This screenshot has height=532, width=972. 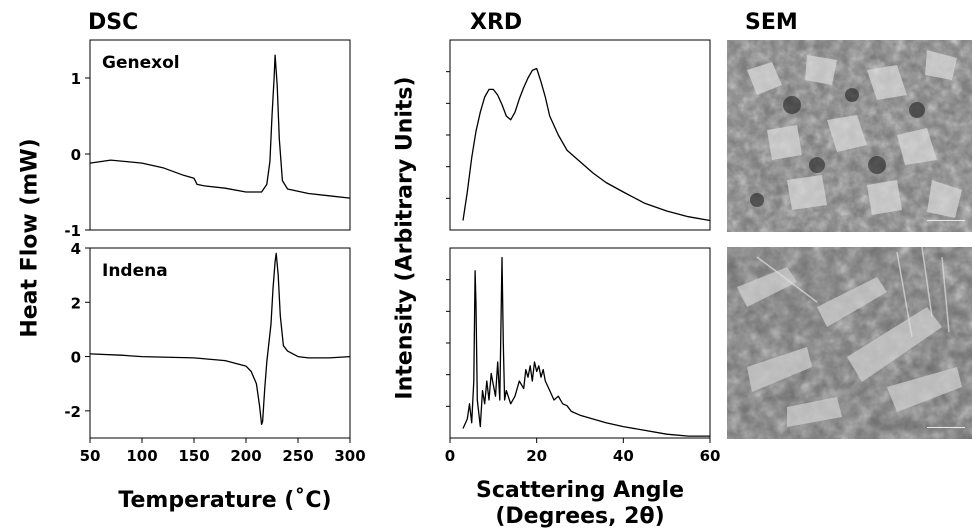 I want to click on x-tick-label: 40, so click(x=623, y=456).